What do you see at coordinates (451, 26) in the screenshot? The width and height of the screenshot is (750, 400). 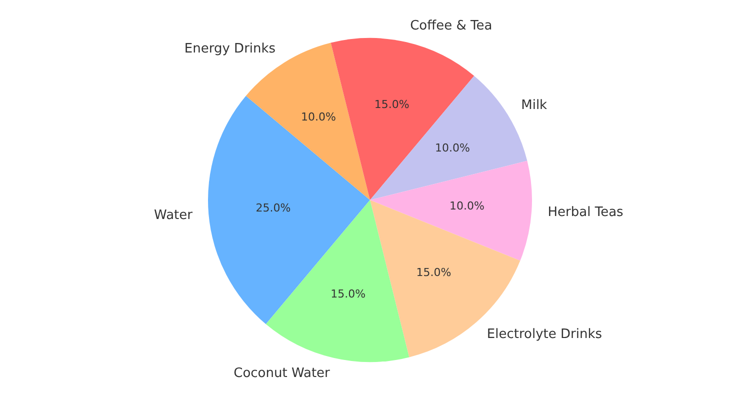 I see `slice-label: Coffee & Tea` at bounding box center [451, 26].